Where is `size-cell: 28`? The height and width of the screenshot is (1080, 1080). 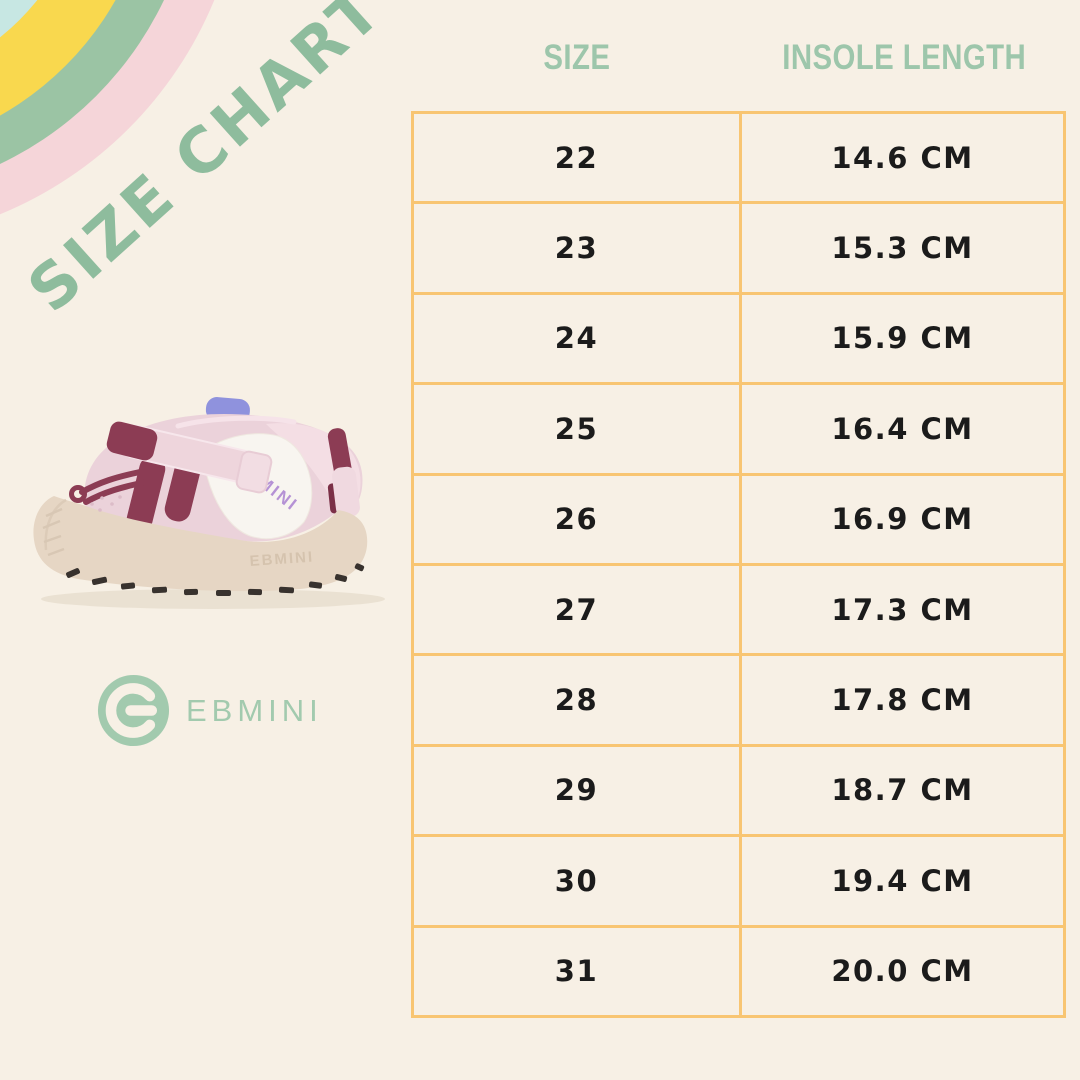
size-cell: 28 is located at coordinates (576, 700).